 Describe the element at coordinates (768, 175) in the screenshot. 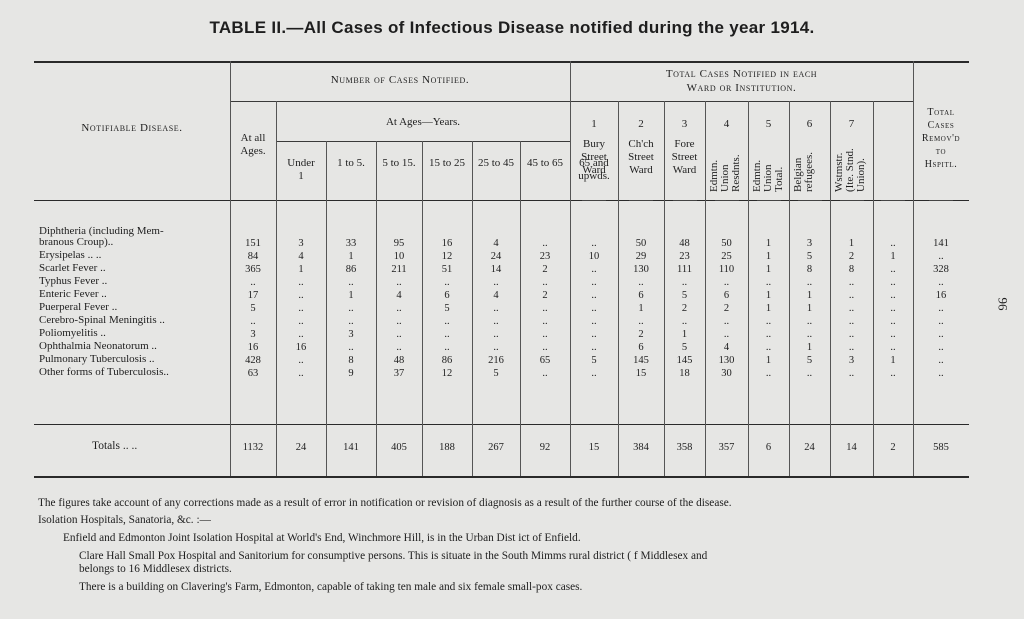

I see `header-ward-name-vertical: Edmtn. Union Total.` at that location.